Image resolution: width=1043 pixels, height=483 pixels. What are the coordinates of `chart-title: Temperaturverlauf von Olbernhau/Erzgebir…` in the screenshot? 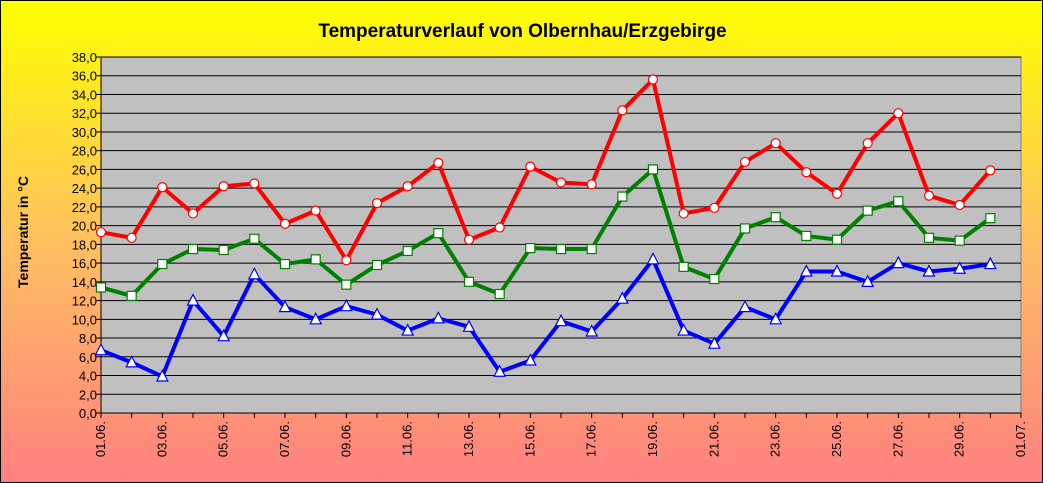 It's located at (522, 31).